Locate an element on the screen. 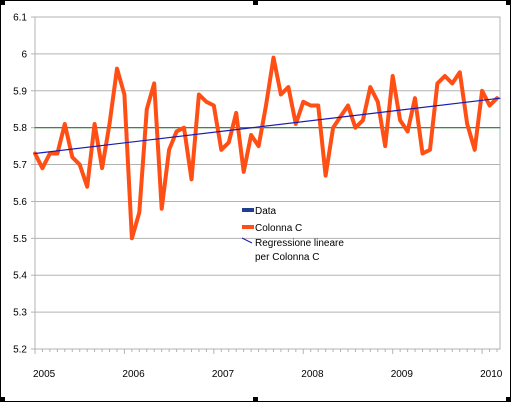 The image size is (511, 402). legend-label: Regressione lineare is located at coordinates (299, 243).